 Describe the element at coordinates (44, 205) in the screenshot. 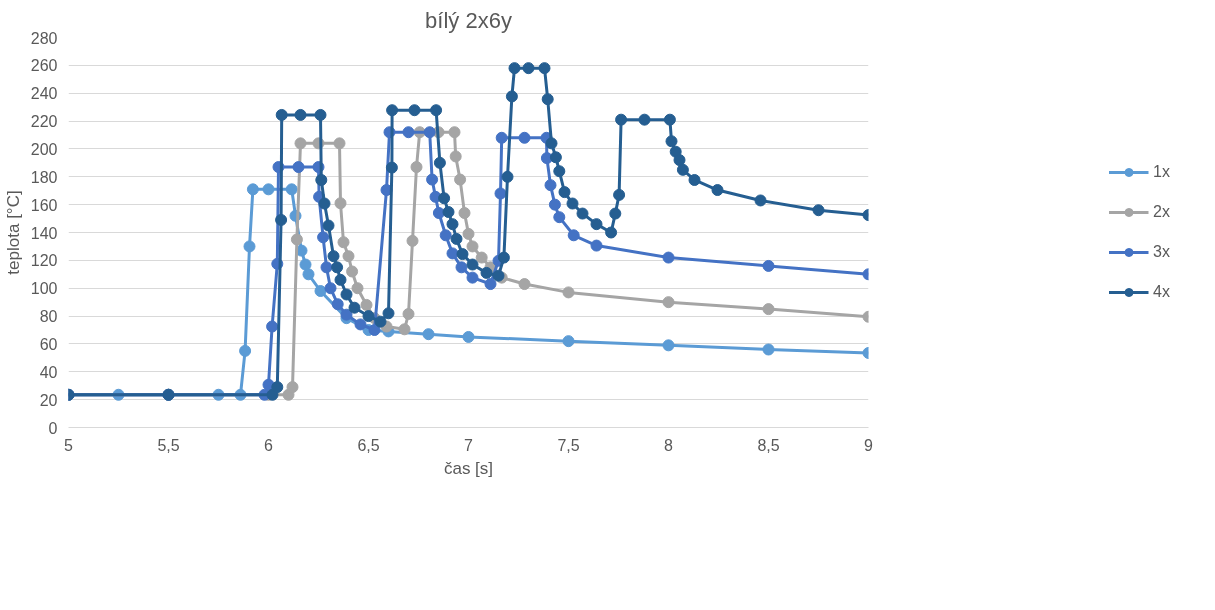

I see `y-tick-label: 160` at that location.